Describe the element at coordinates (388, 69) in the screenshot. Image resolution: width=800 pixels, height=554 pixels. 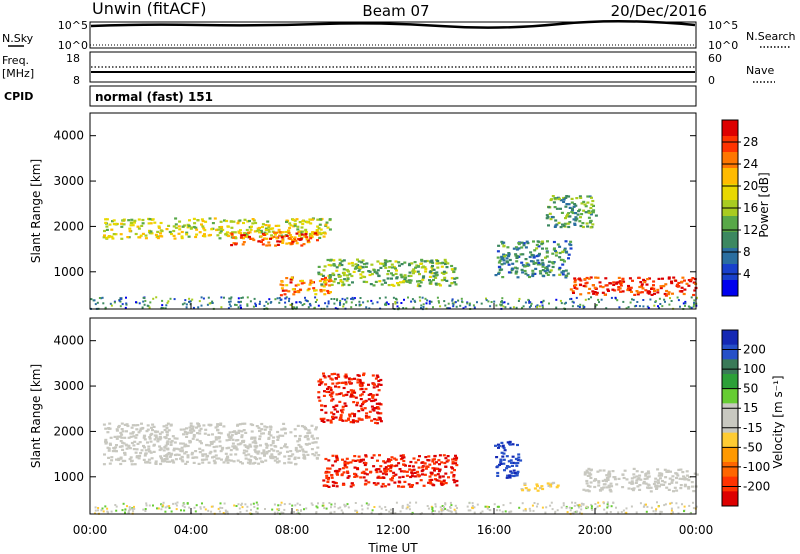
I see `freq-panel: Freq. [MHz] 18 8 60 0 Nave` at that location.